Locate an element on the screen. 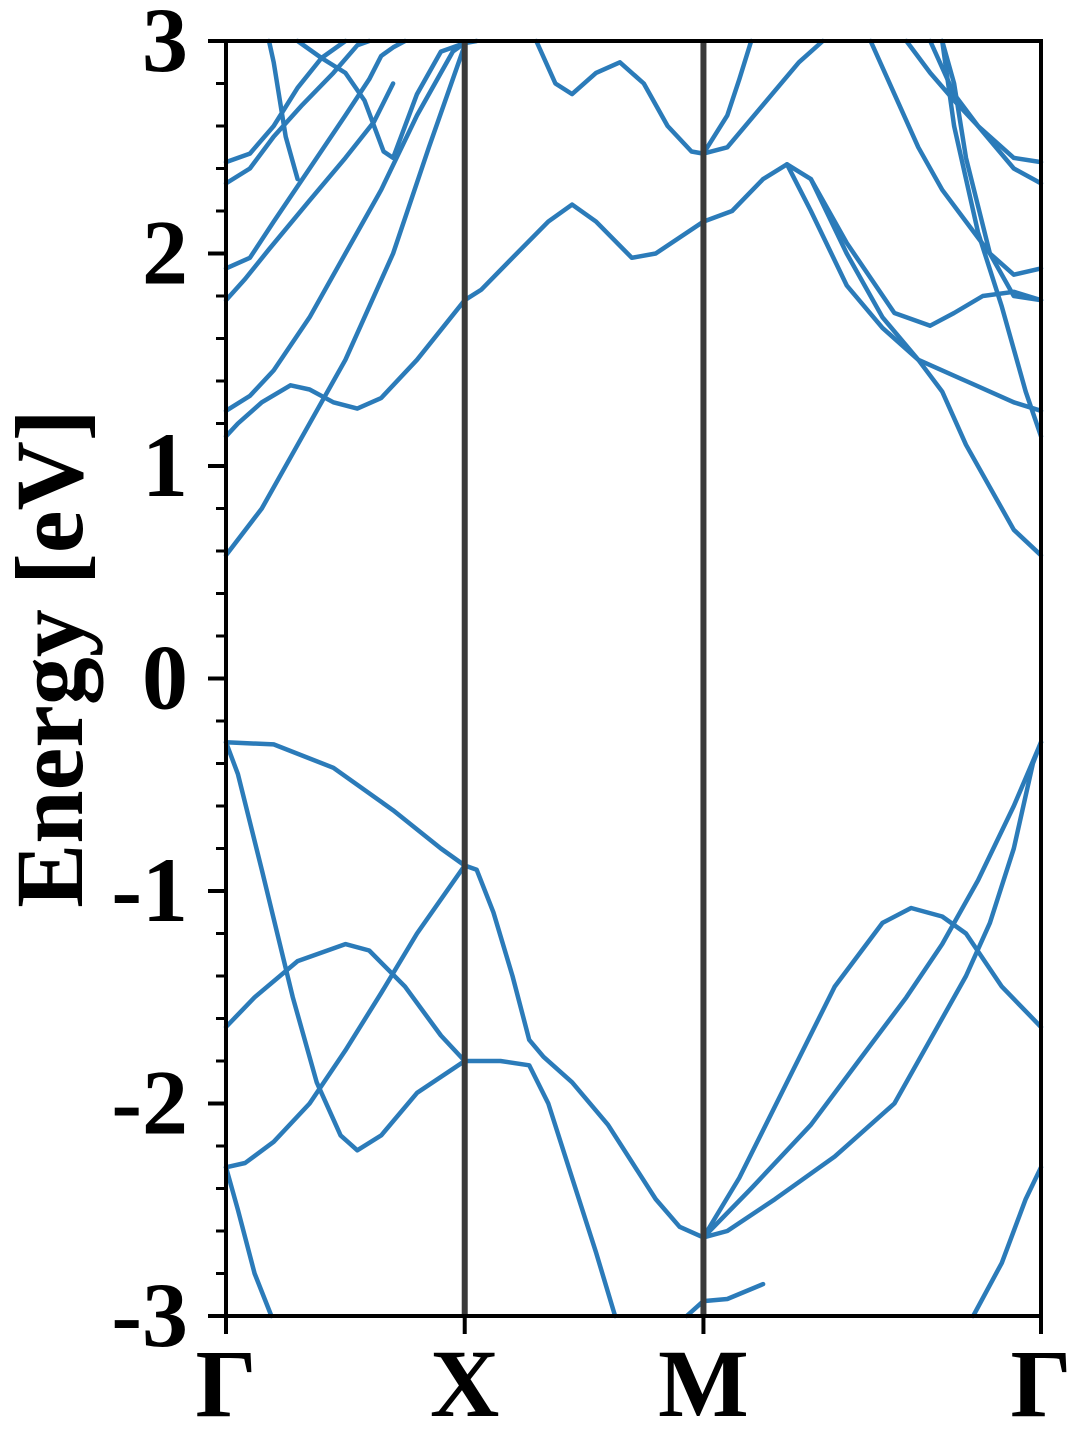 This screenshot has height=1440, width=1080. ytick-labels-group: 3 2 1 0 -1 -2 -3 is located at coordinates (149, 683).